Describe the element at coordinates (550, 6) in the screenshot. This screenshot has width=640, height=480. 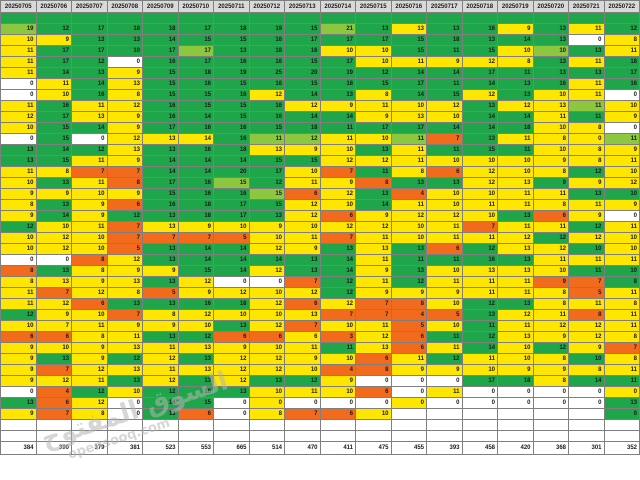
I see `column-header: 20250720` at that location.